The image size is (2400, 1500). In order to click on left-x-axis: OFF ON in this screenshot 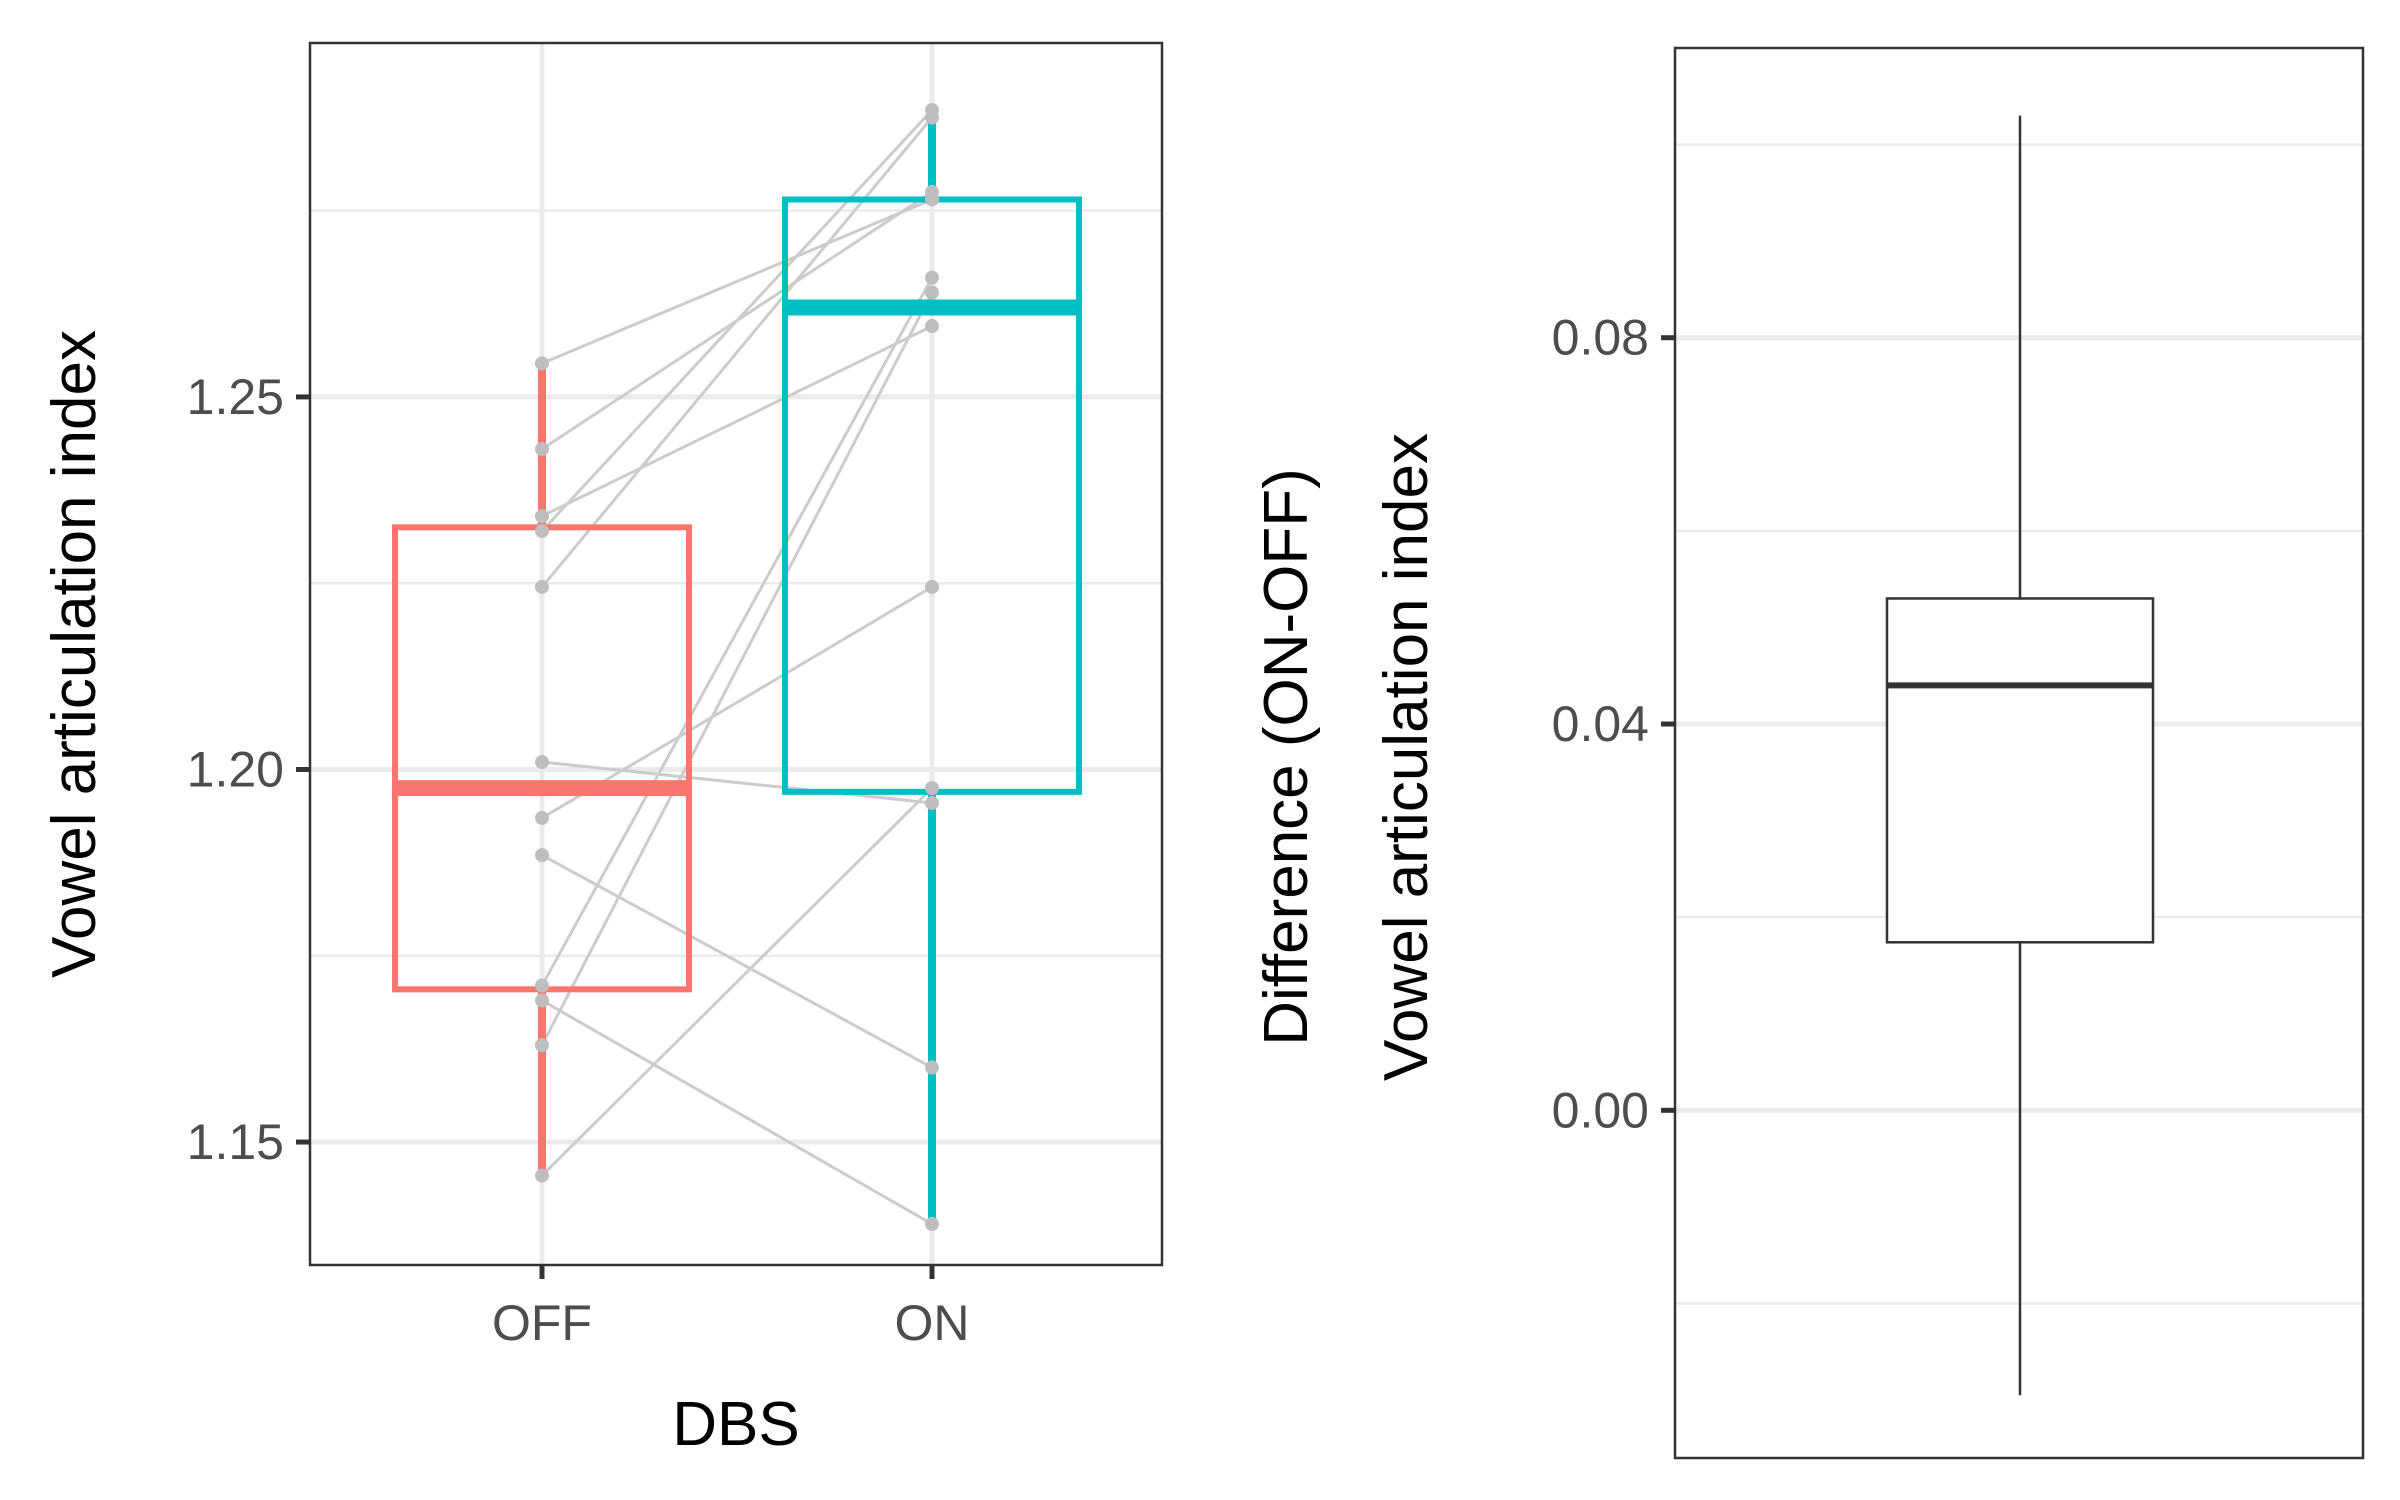, I will do `click(731, 1308)`.